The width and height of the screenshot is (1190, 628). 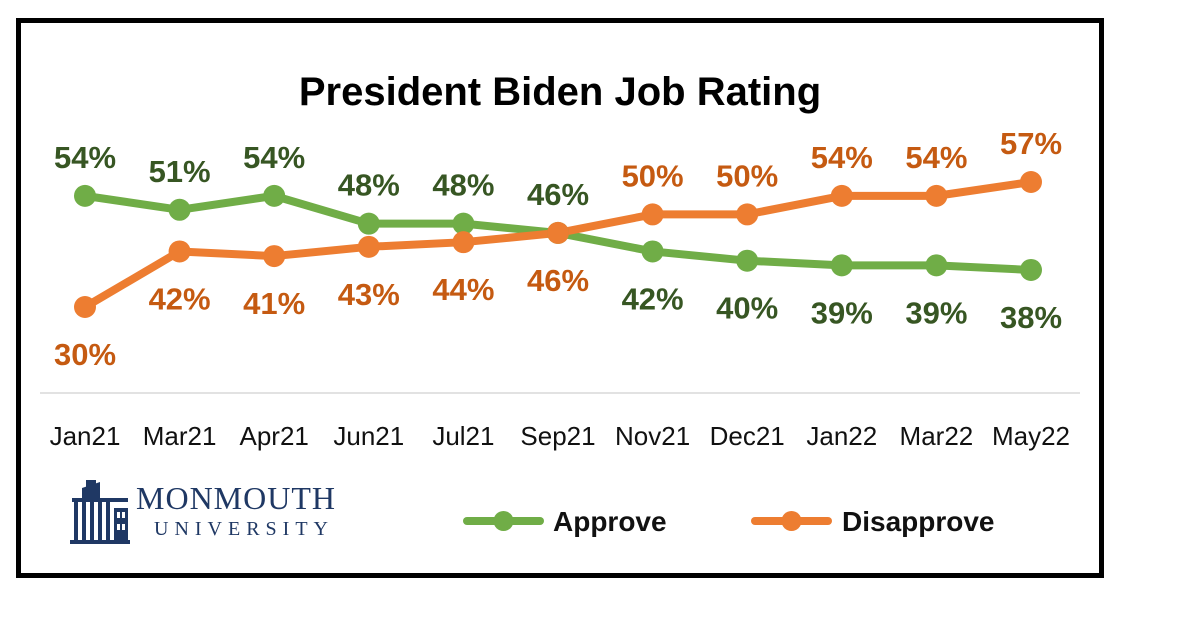 What do you see at coordinates (1031, 436) in the screenshot?
I see `x-tick-label-may22: May22` at bounding box center [1031, 436].